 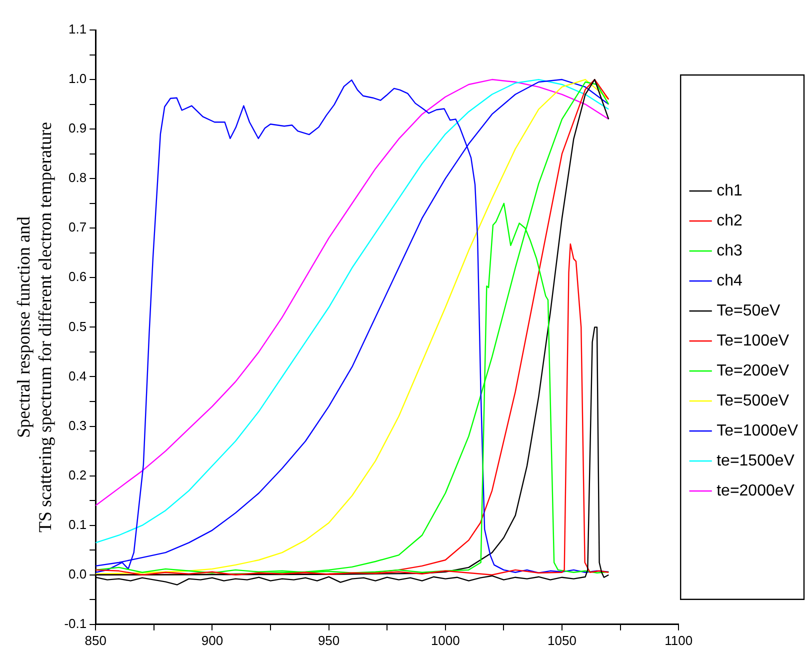 What do you see at coordinates (75, 623) in the screenshot?
I see `y-tick-label: -0.1` at bounding box center [75, 623].